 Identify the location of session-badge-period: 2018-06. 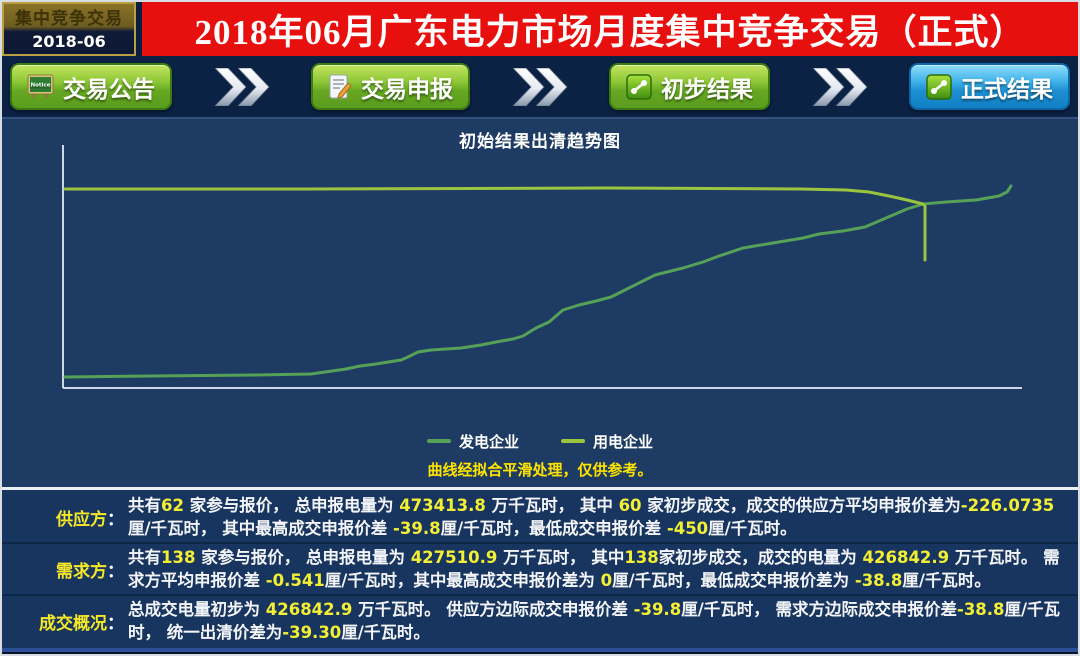
(69, 42).